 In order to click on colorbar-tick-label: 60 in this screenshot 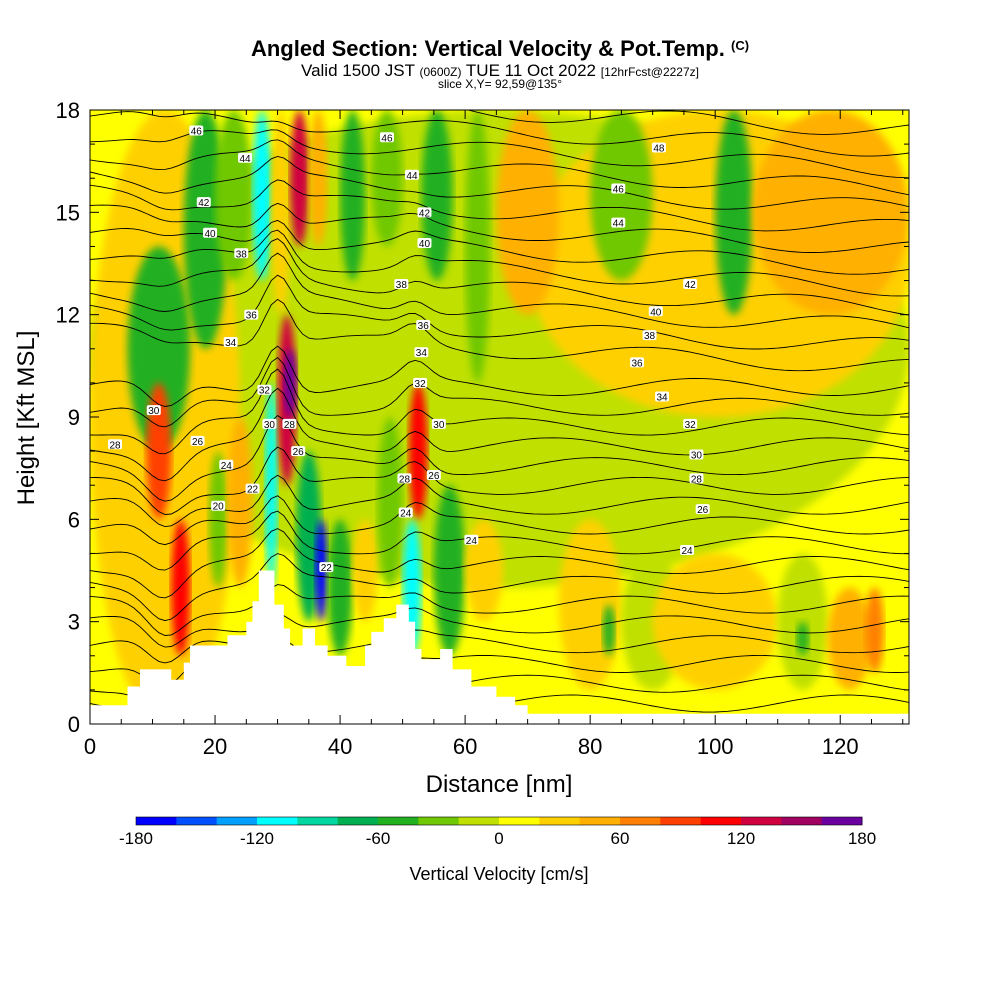, I will do `click(620, 838)`.